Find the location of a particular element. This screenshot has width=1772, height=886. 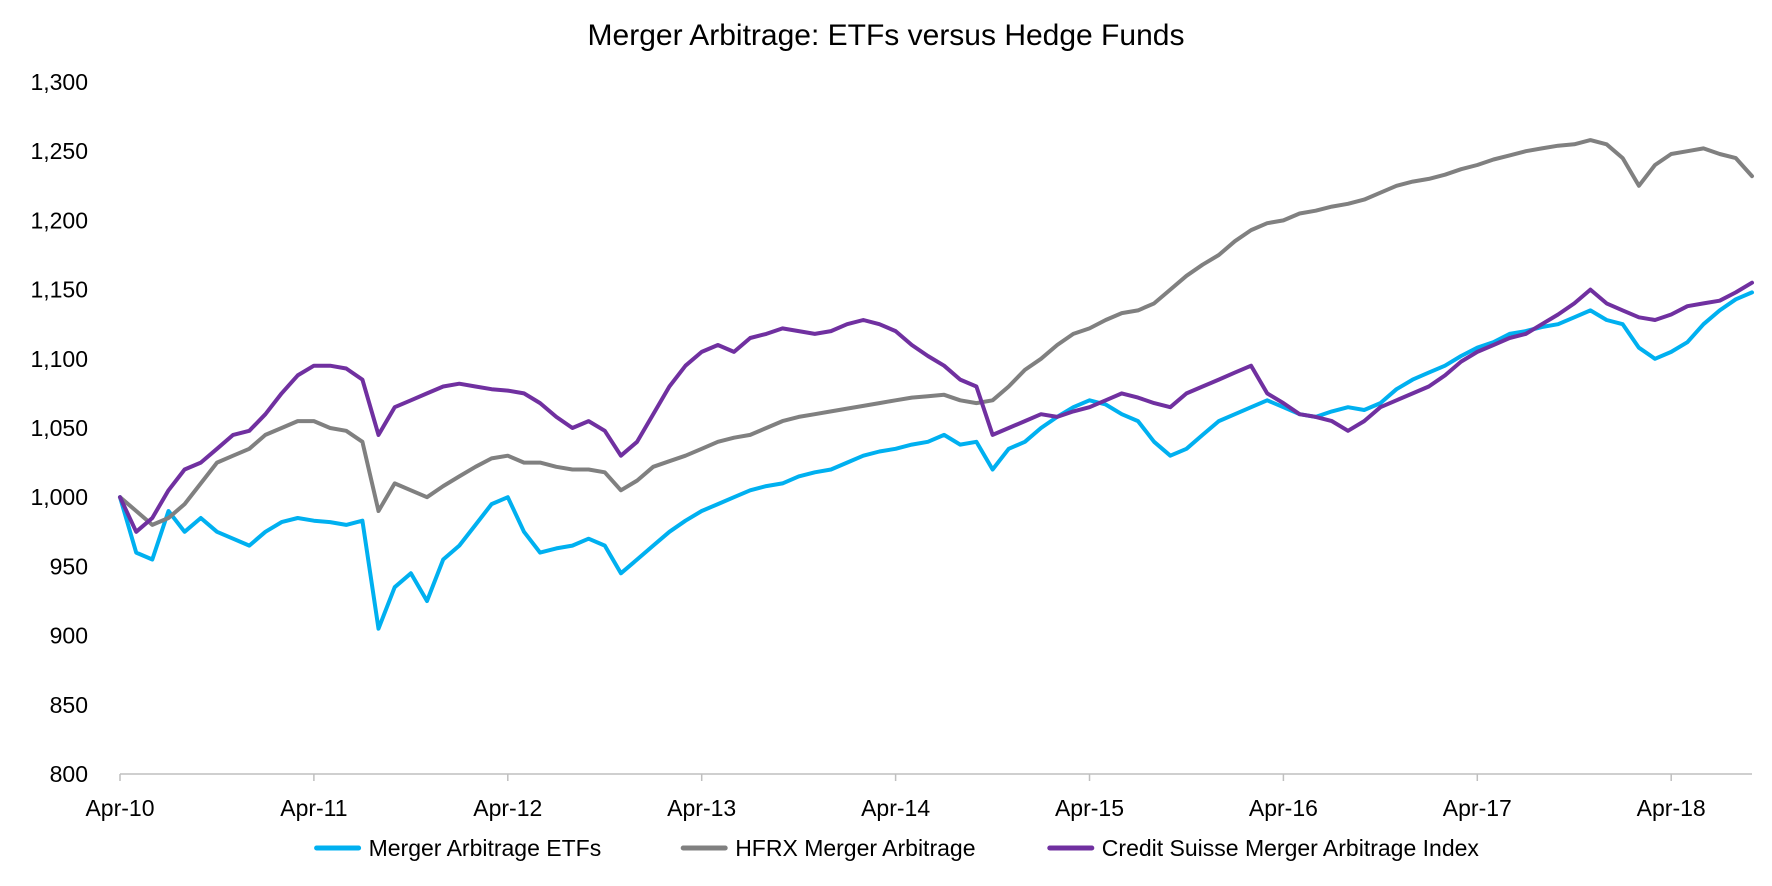

x-tick-label: Apr-13 is located at coordinates (701, 808).